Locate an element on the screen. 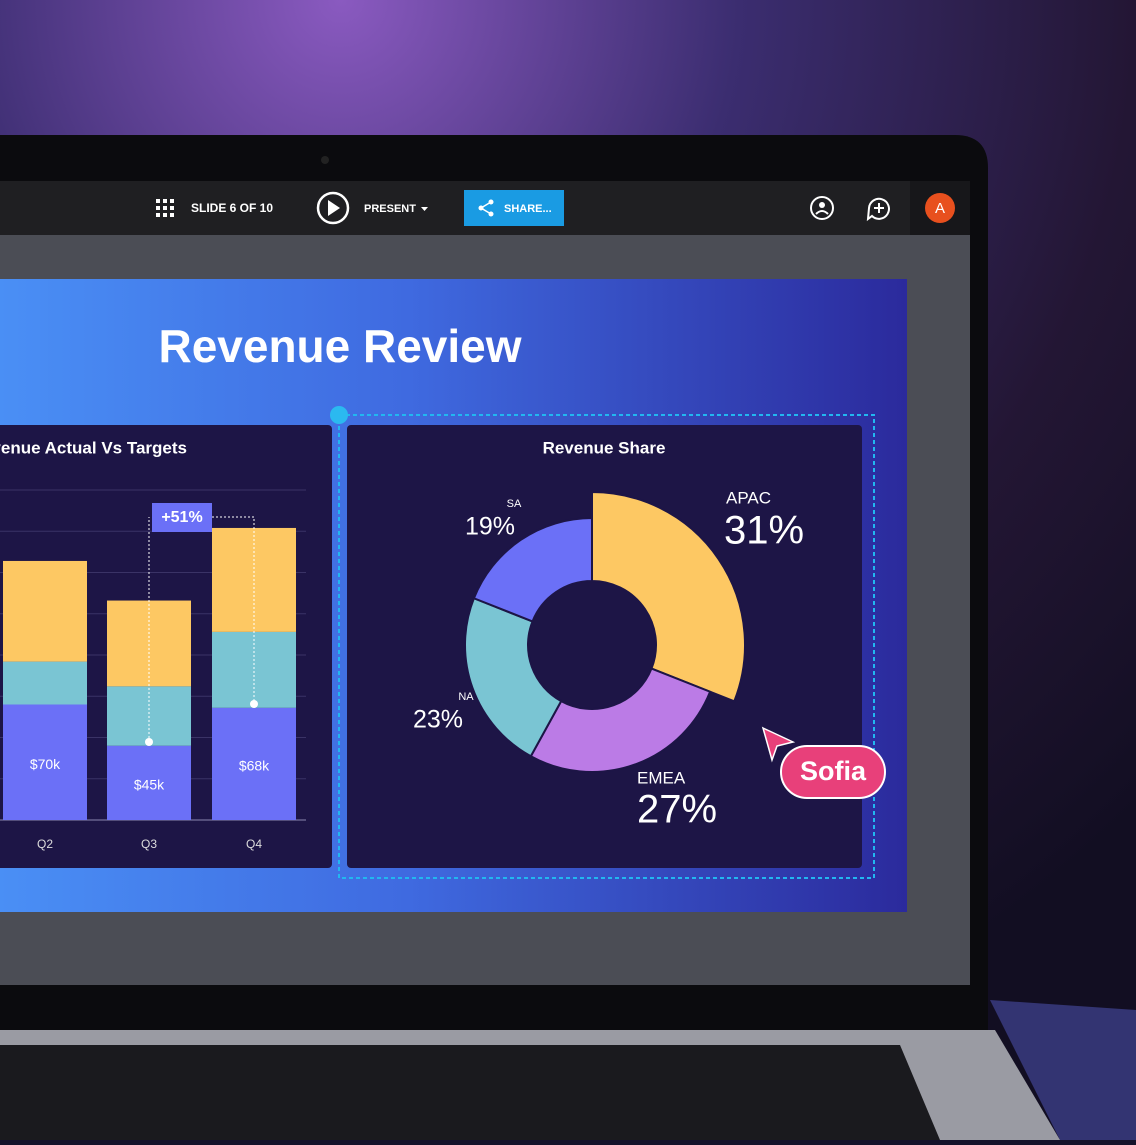 This screenshot has width=1136, height=1145. value-label: $68k is located at coordinates (254, 766).